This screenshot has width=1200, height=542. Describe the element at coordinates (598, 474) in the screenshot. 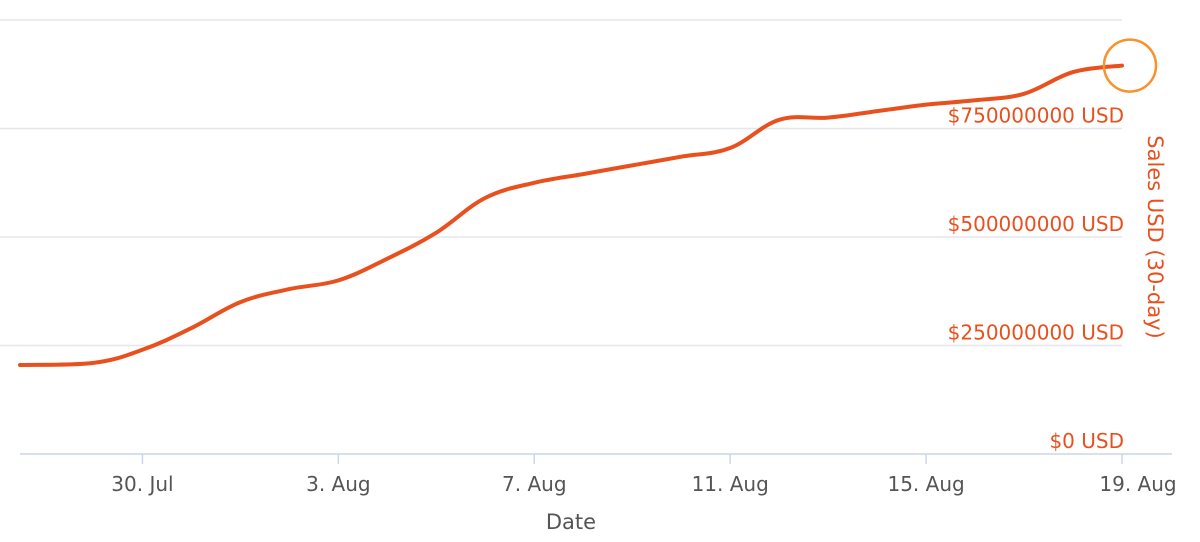

I see `x-axis: 30. Jul 3. Aug 7. Aug 11. Aug 15. Aug 19. Aug` at that location.